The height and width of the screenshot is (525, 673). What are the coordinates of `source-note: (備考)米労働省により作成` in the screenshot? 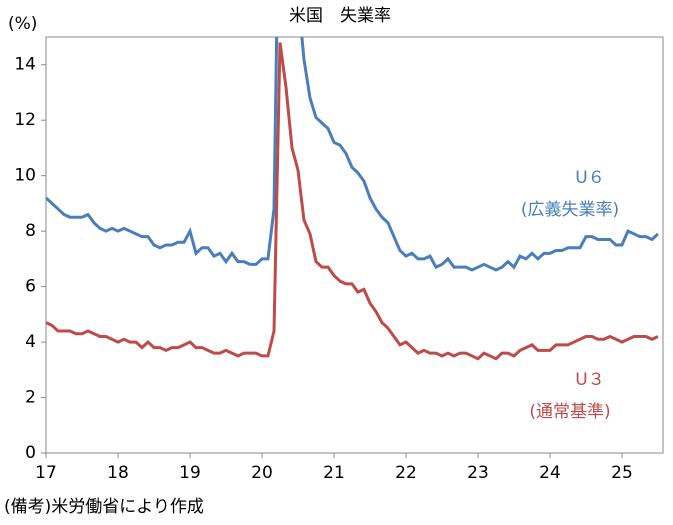 It's located at (104, 507).